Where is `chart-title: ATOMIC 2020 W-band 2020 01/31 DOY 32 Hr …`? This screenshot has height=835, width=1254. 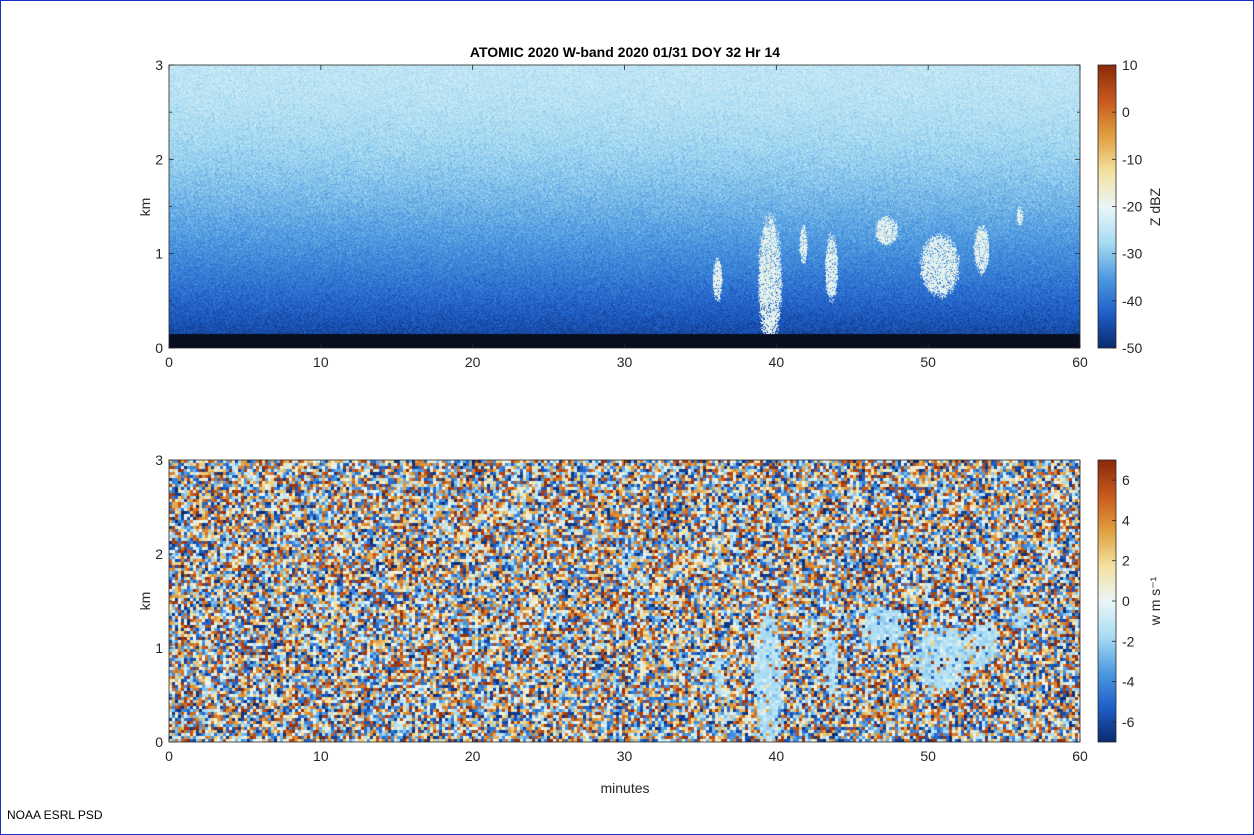
chart-title: ATOMIC 2020 W-band 2020 01/31 DOY 32 Hr … is located at coordinates (625, 52).